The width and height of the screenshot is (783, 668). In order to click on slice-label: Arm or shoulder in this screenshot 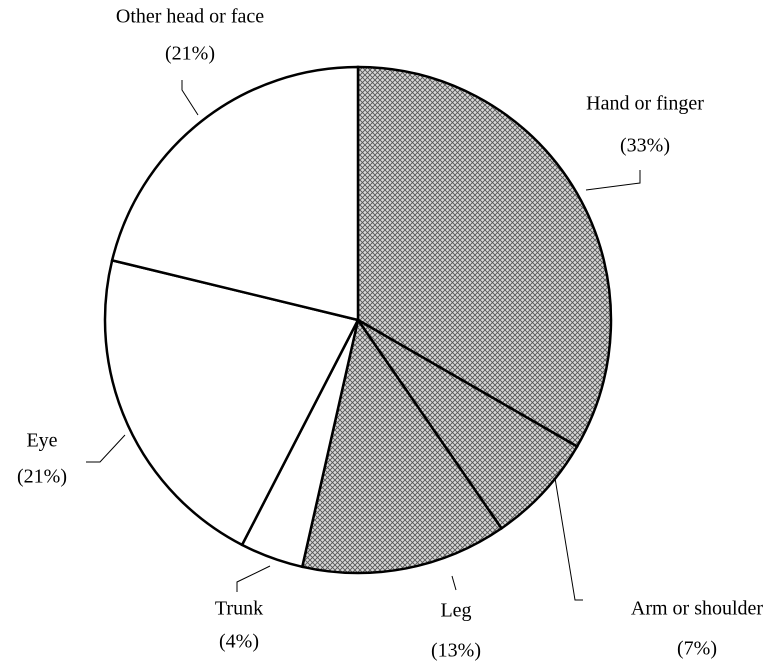, I will do `click(697, 609)`.